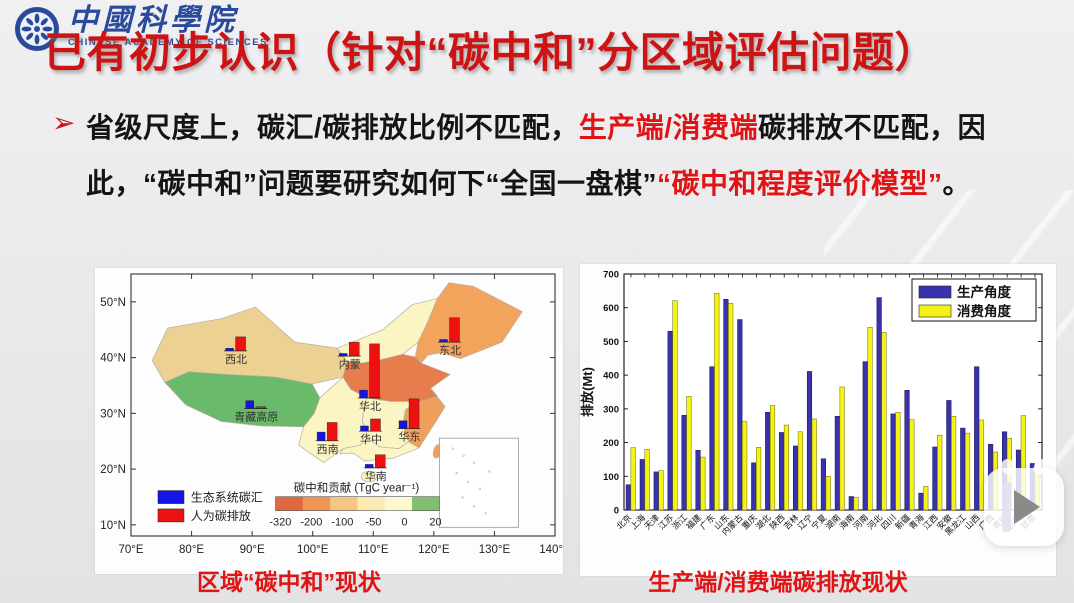  I want to click on cas-emblem-icon, so click(37, 29).